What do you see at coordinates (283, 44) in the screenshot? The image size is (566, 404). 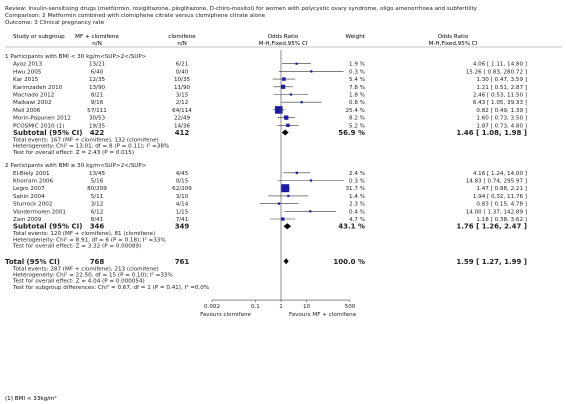 I see `col-or-method: M-H,Fixed,95% CI` at bounding box center [283, 44].